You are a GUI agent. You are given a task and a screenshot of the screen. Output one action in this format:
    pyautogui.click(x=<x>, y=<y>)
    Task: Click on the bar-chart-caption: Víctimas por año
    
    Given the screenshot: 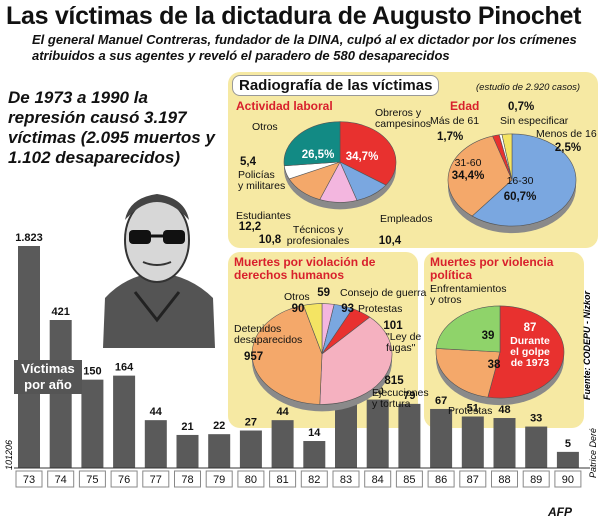 What is the action you would take?
    pyautogui.click(x=48, y=377)
    